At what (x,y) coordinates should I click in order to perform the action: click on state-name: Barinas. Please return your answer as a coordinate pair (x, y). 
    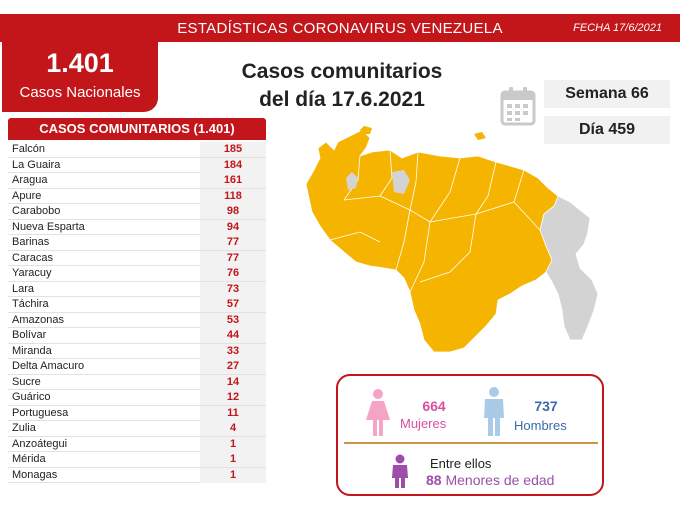
    Looking at the image, I should click on (31, 242).